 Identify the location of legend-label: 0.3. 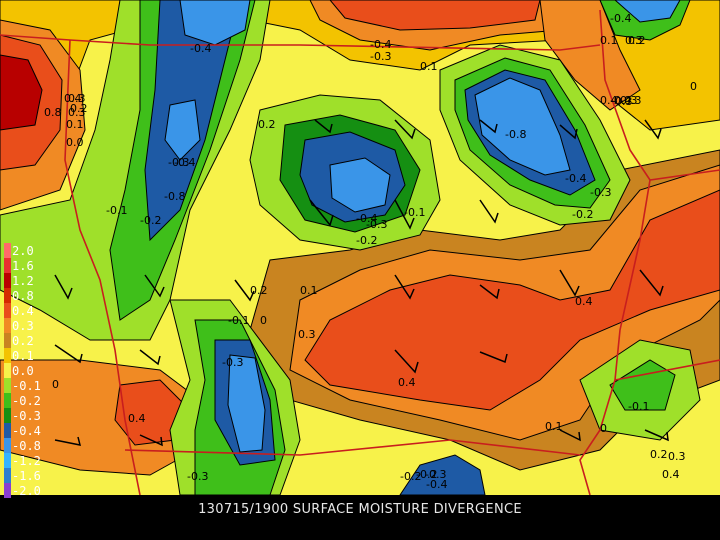
(23, 326).